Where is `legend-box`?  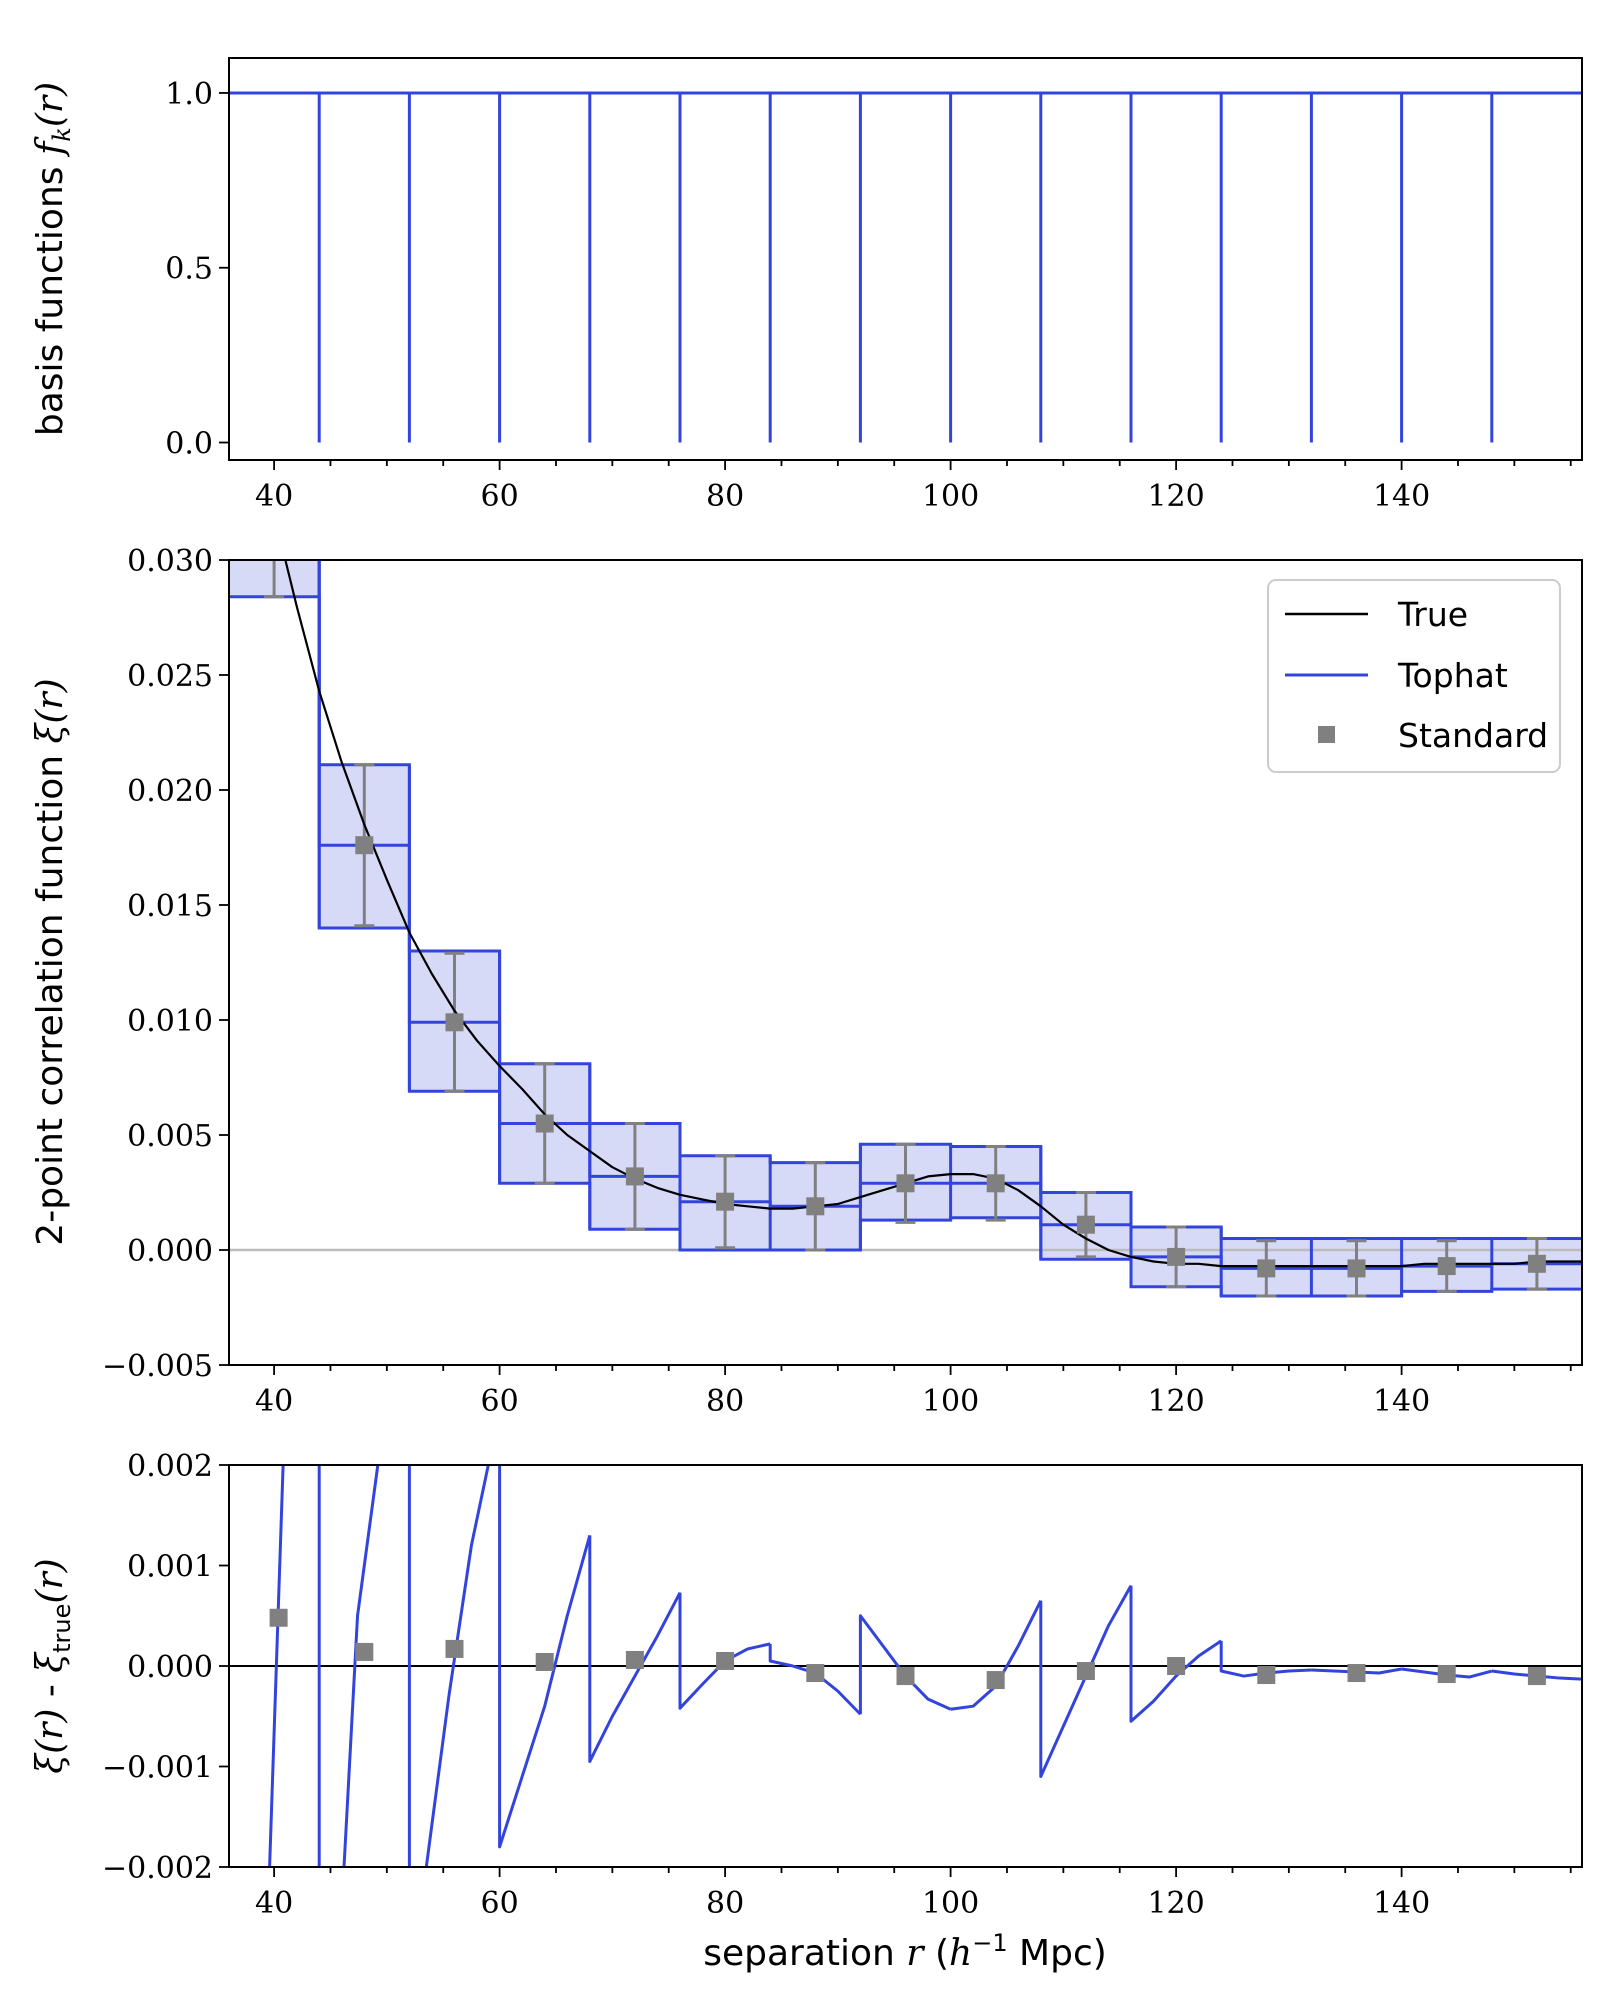 legend-box is located at coordinates (1414, 676).